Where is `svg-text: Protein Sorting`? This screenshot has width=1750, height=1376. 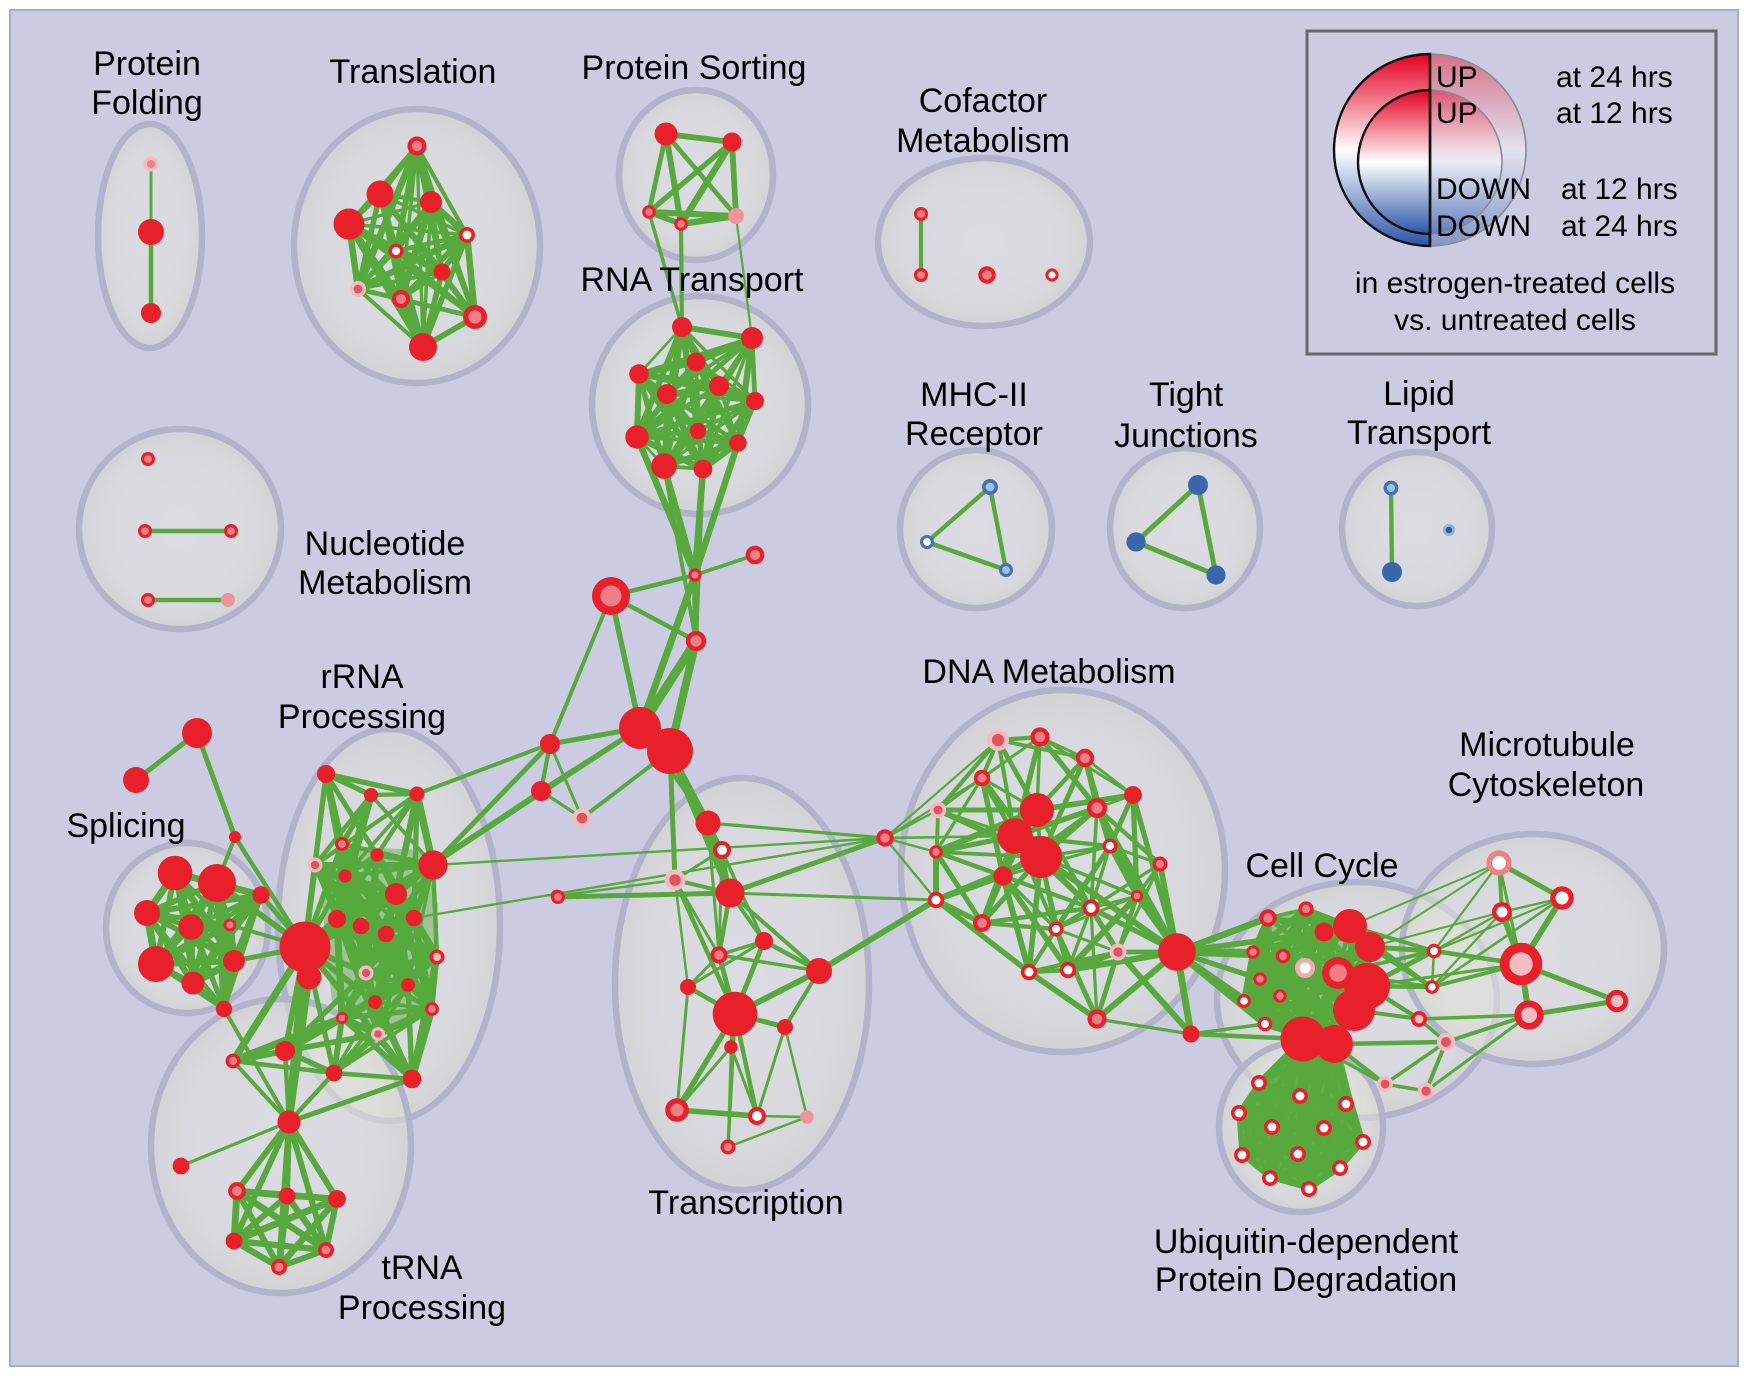 svg-text: Protein Sorting is located at coordinates (694, 68).